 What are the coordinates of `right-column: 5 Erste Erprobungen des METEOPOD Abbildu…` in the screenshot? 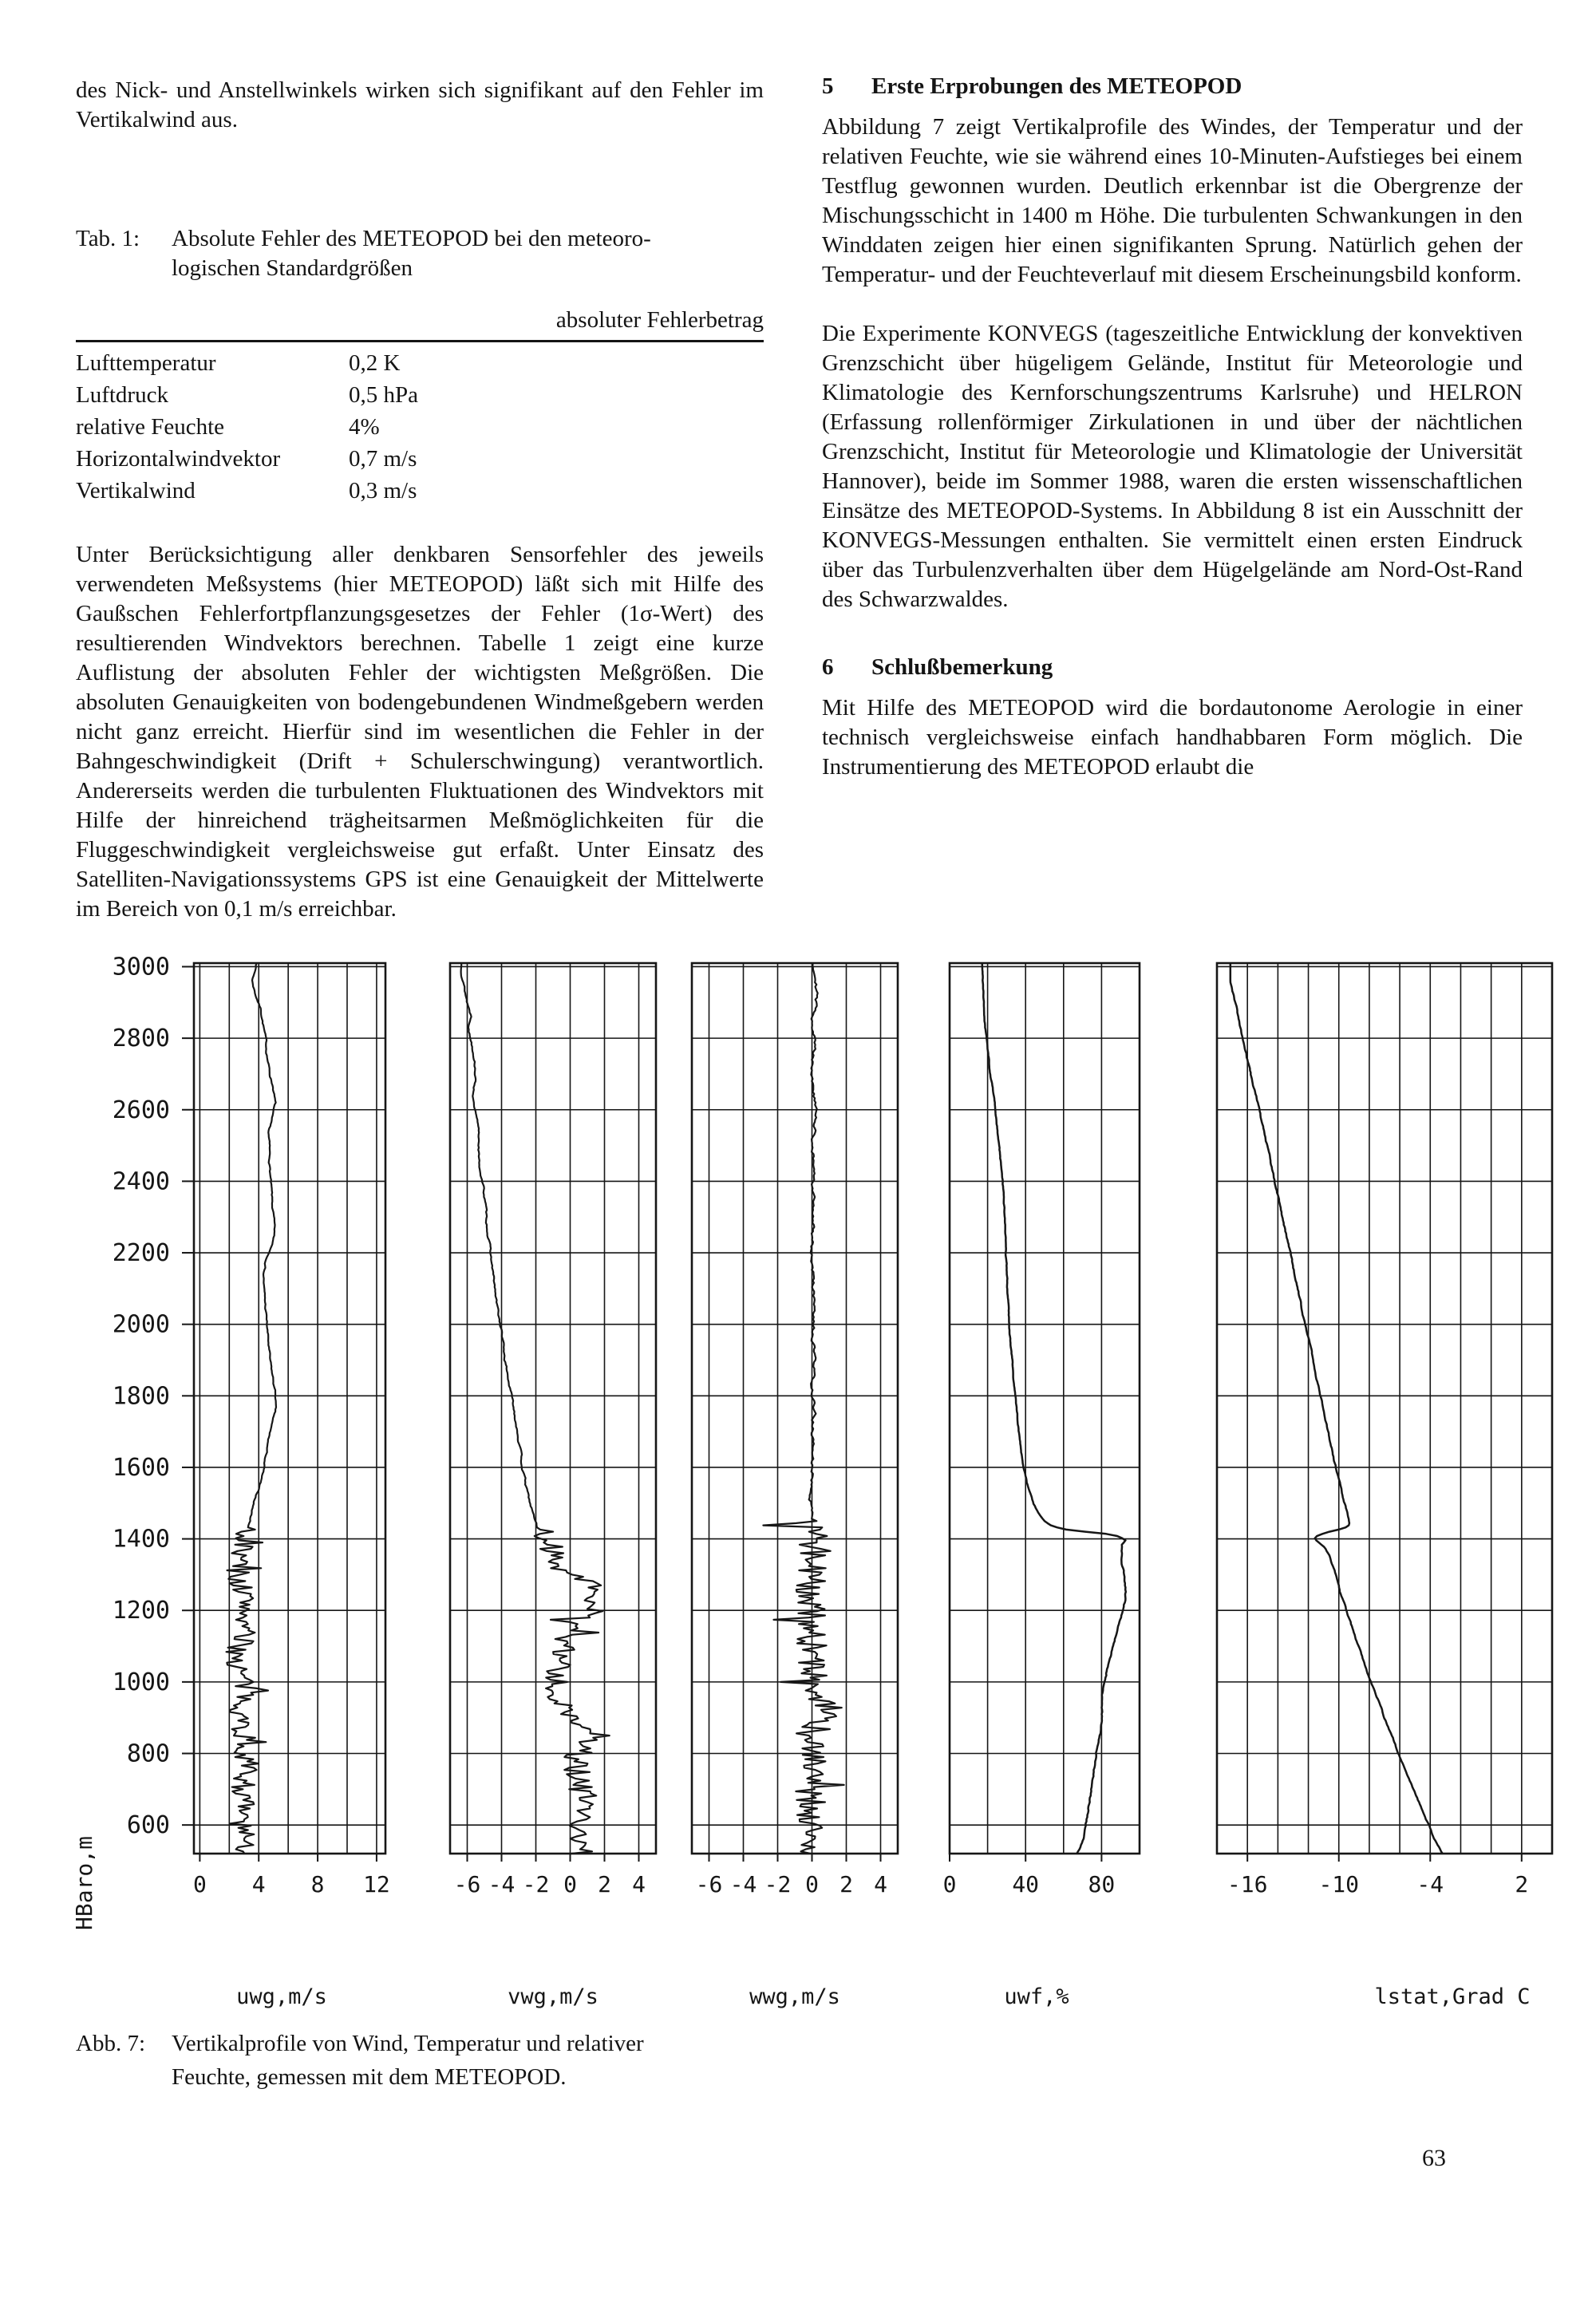 It's located at (1172, 427).